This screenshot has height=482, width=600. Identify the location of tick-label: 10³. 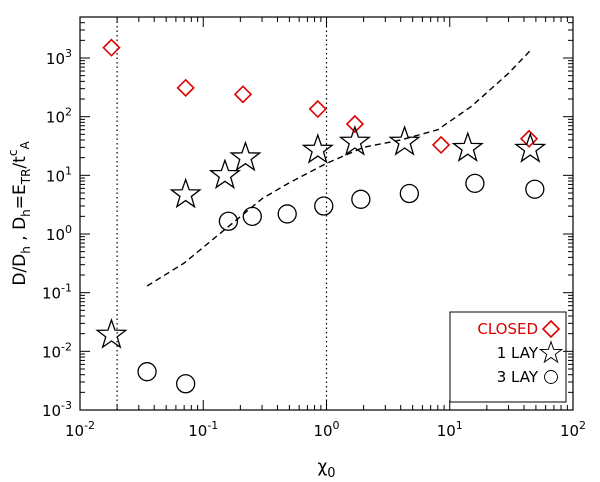
(59, 57).